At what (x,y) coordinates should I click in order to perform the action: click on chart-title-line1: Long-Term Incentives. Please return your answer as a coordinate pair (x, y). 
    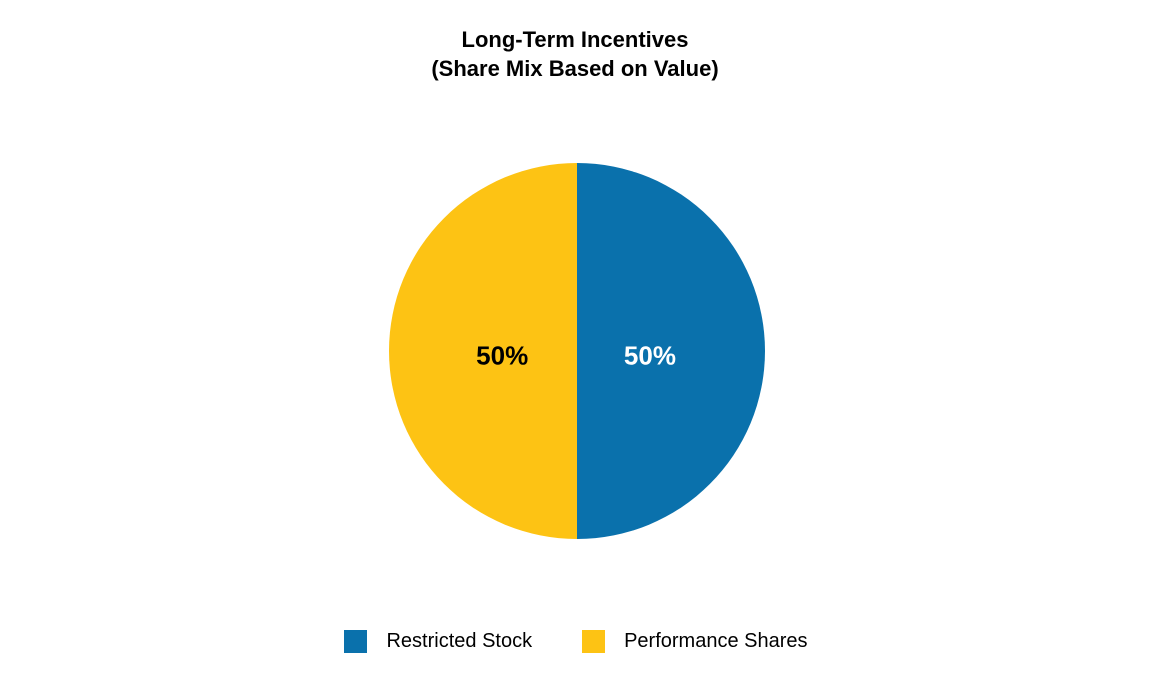
    Looking at the image, I should click on (575, 39).